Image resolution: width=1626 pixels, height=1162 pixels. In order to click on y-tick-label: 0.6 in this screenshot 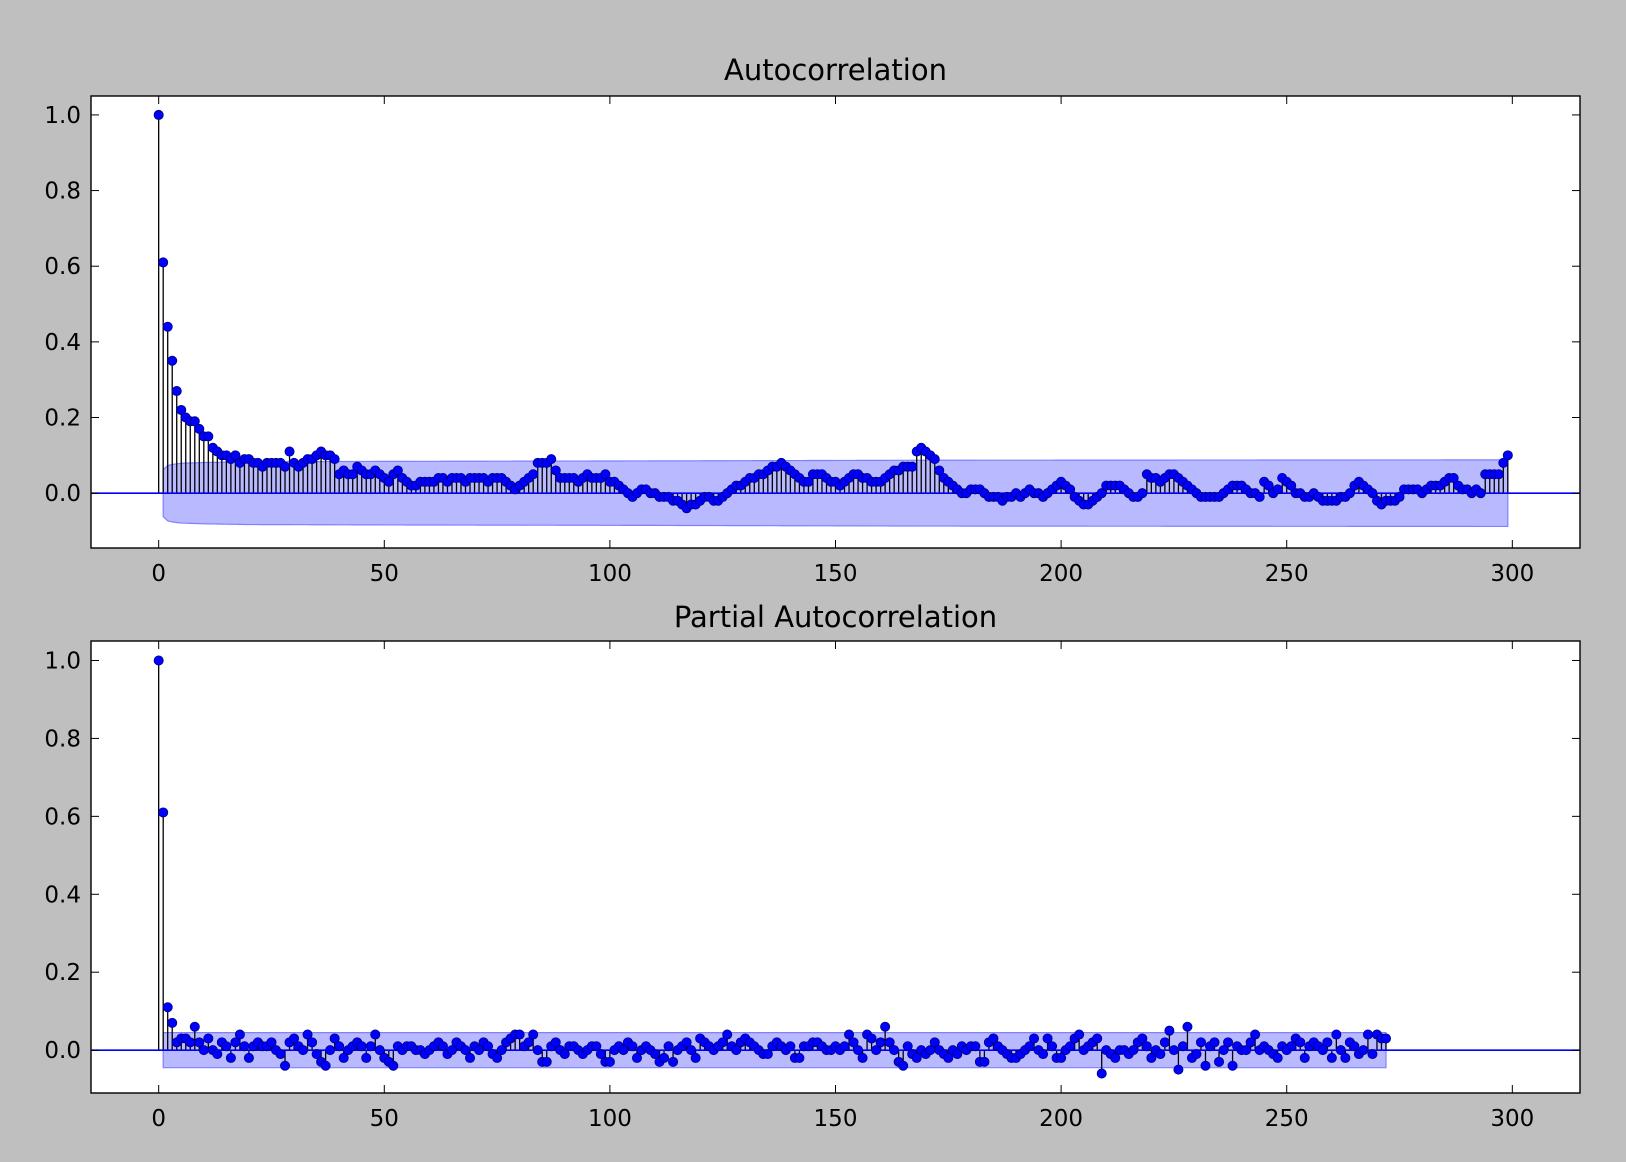, I will do `click(62, 817)`.